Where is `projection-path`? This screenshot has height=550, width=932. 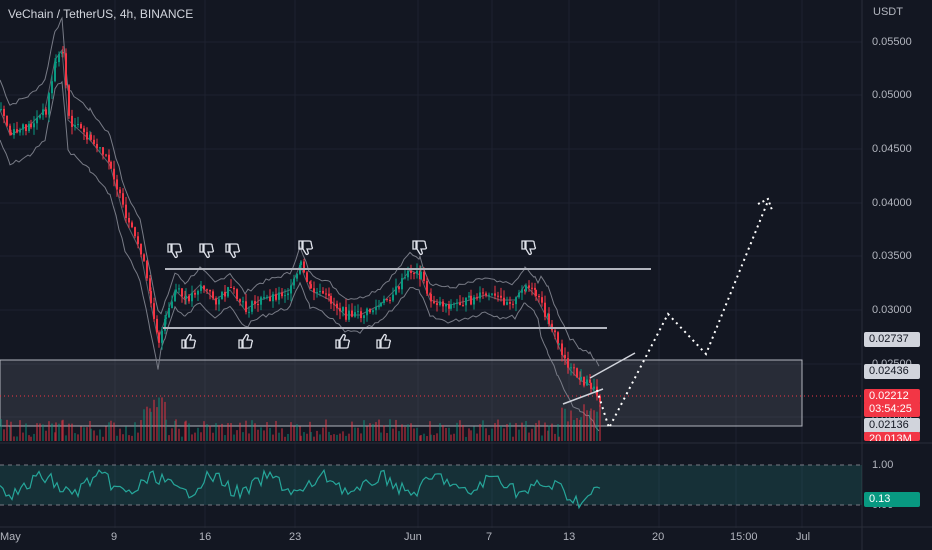 projection-path is located at coordinates (682, 315).